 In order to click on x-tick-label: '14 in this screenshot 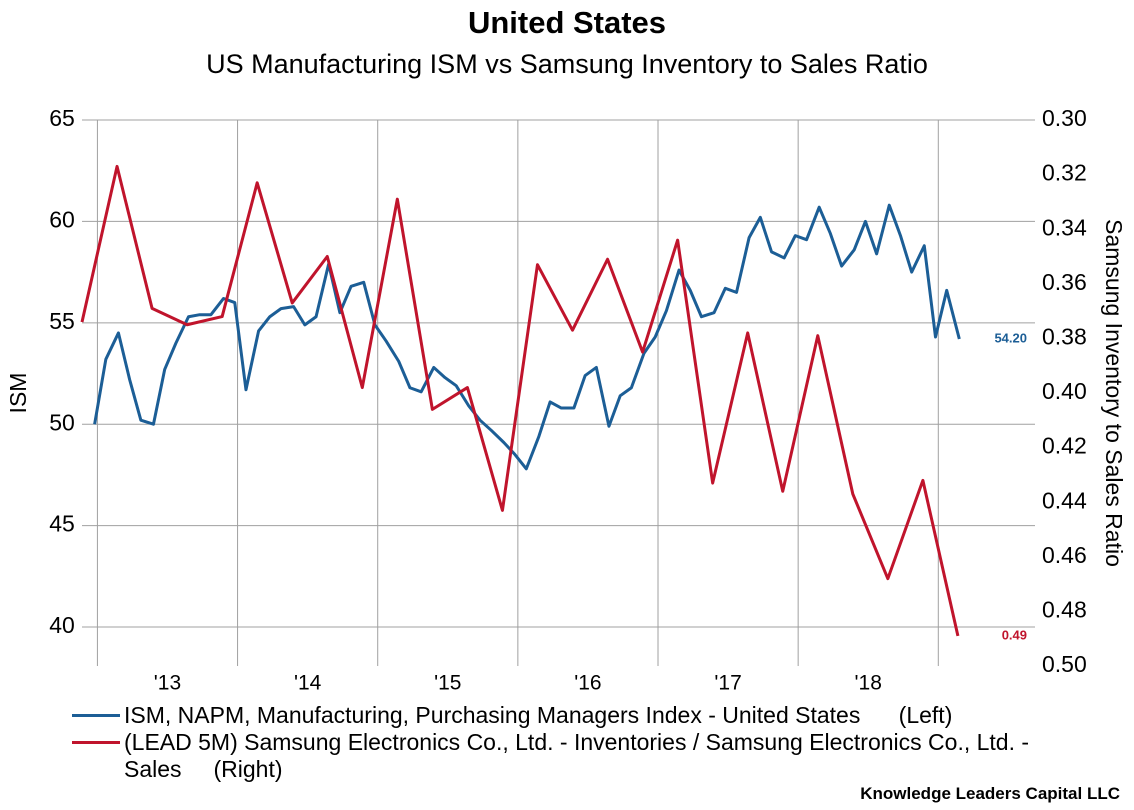, I will do `click(308, 683)`.